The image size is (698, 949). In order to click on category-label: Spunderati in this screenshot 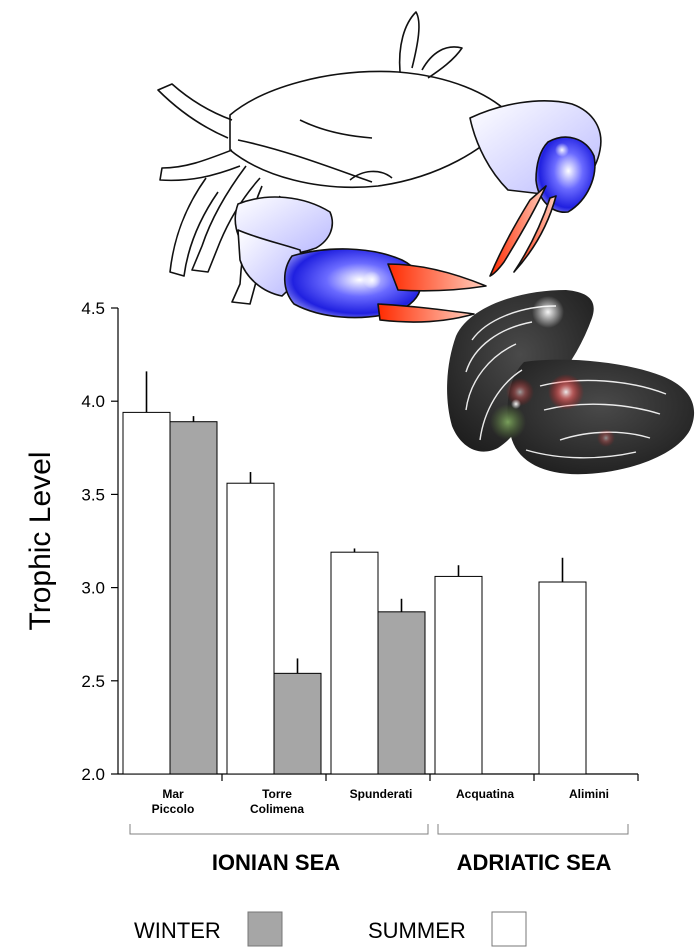, I will do `click(381, 794)`.